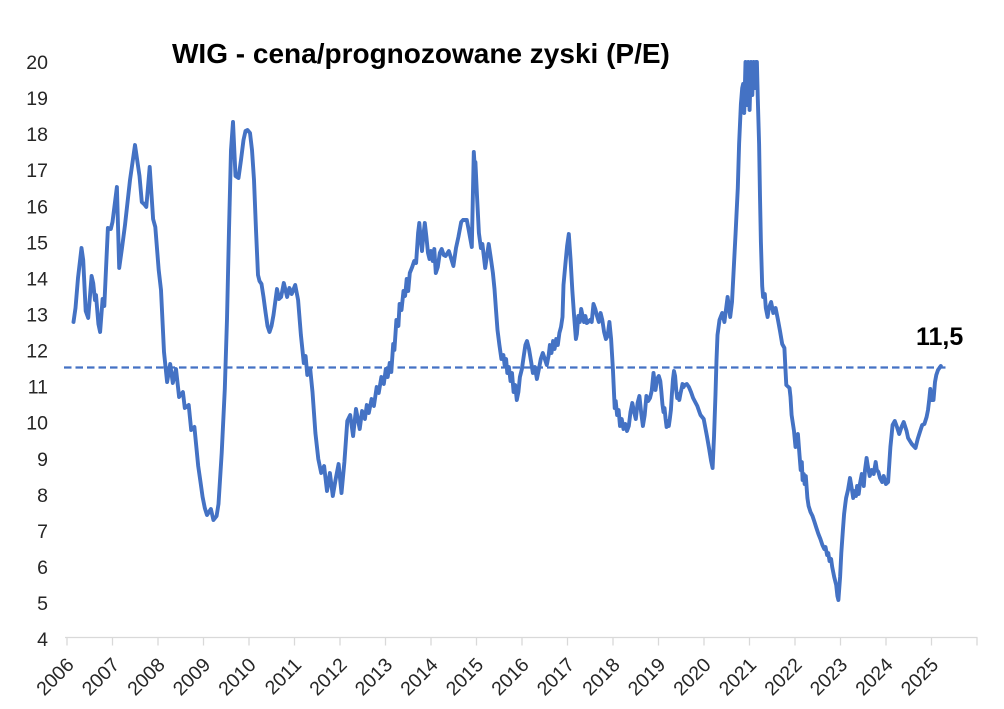 This screenshot has width=1004, height=709. Describe the element at coordinates (42, 496) in the screenshot. I see `svg-text: 8` at that location.